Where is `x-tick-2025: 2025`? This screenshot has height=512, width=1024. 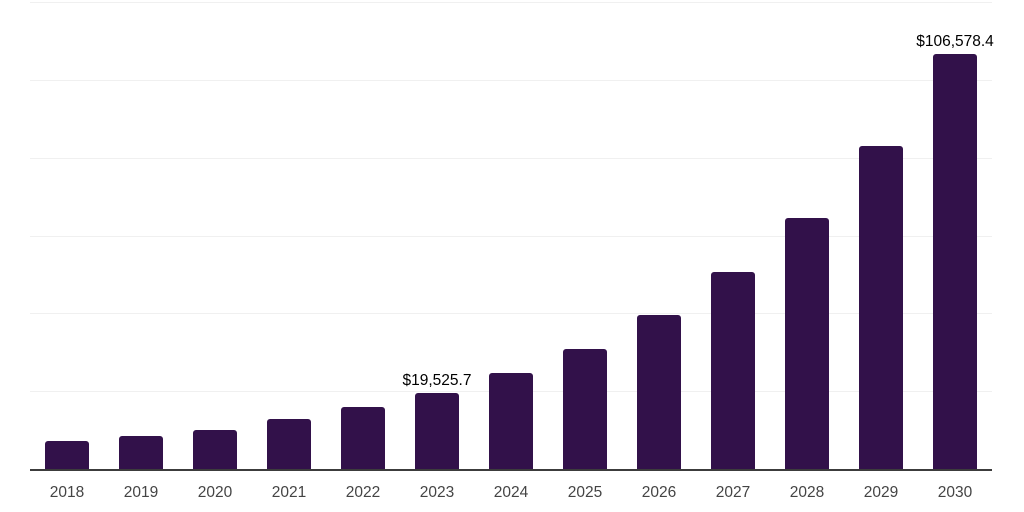
x-tick-2025: 2025 is located at coordinates (585, 492).